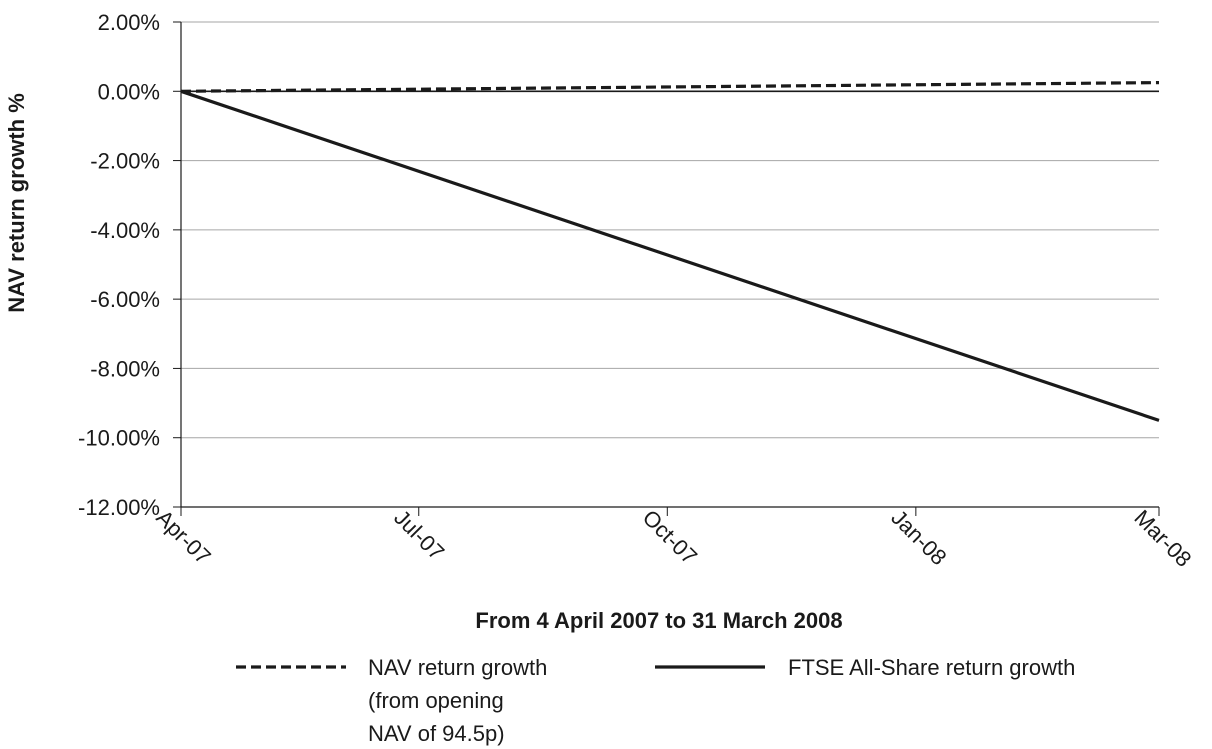 Image resolution: width=1212 pixels, height=749 pixels. What do you see at coordinates (436, 733) in the screenshot?
I see `legend-label: NAV of 94.5p)` at bounding box center [436, 733].